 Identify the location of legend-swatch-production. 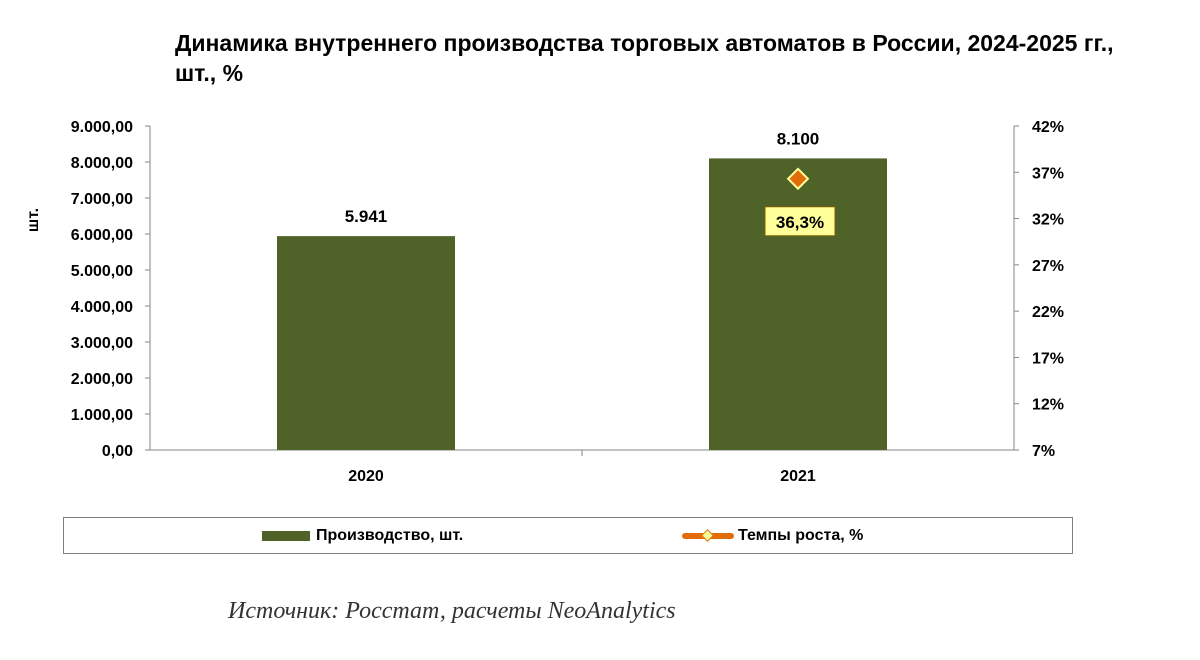
(286, 536).